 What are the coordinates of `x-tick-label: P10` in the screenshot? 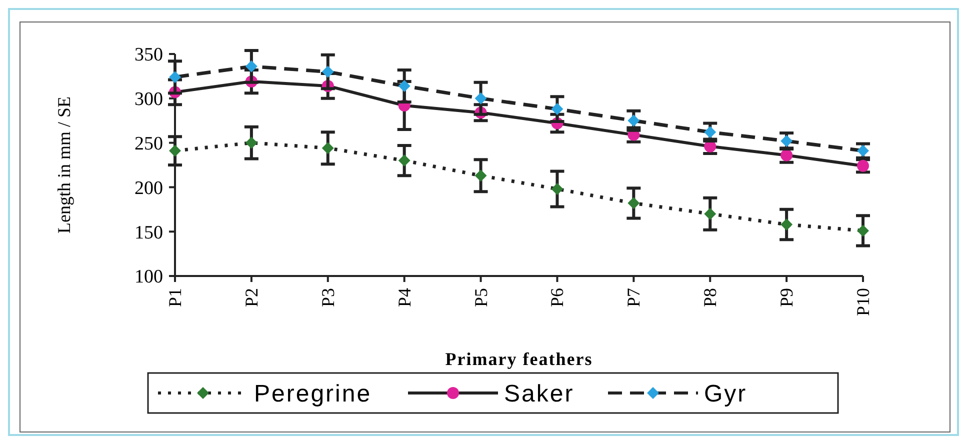 It's located at (863, 302).